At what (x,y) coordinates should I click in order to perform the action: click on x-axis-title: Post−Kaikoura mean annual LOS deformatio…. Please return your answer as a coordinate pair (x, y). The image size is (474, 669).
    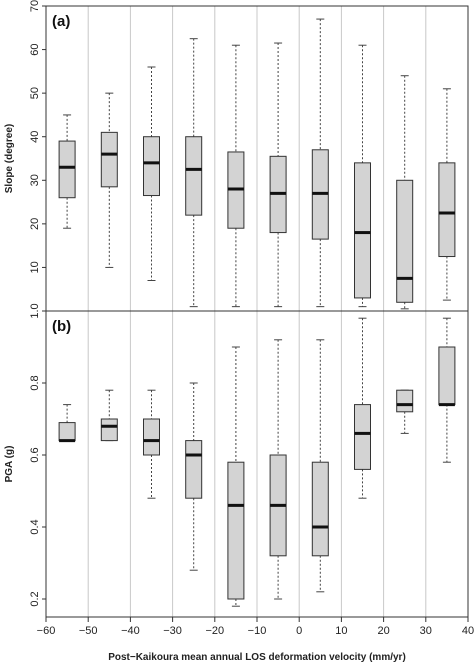
    Looking at the image, I should click on (257, 657).